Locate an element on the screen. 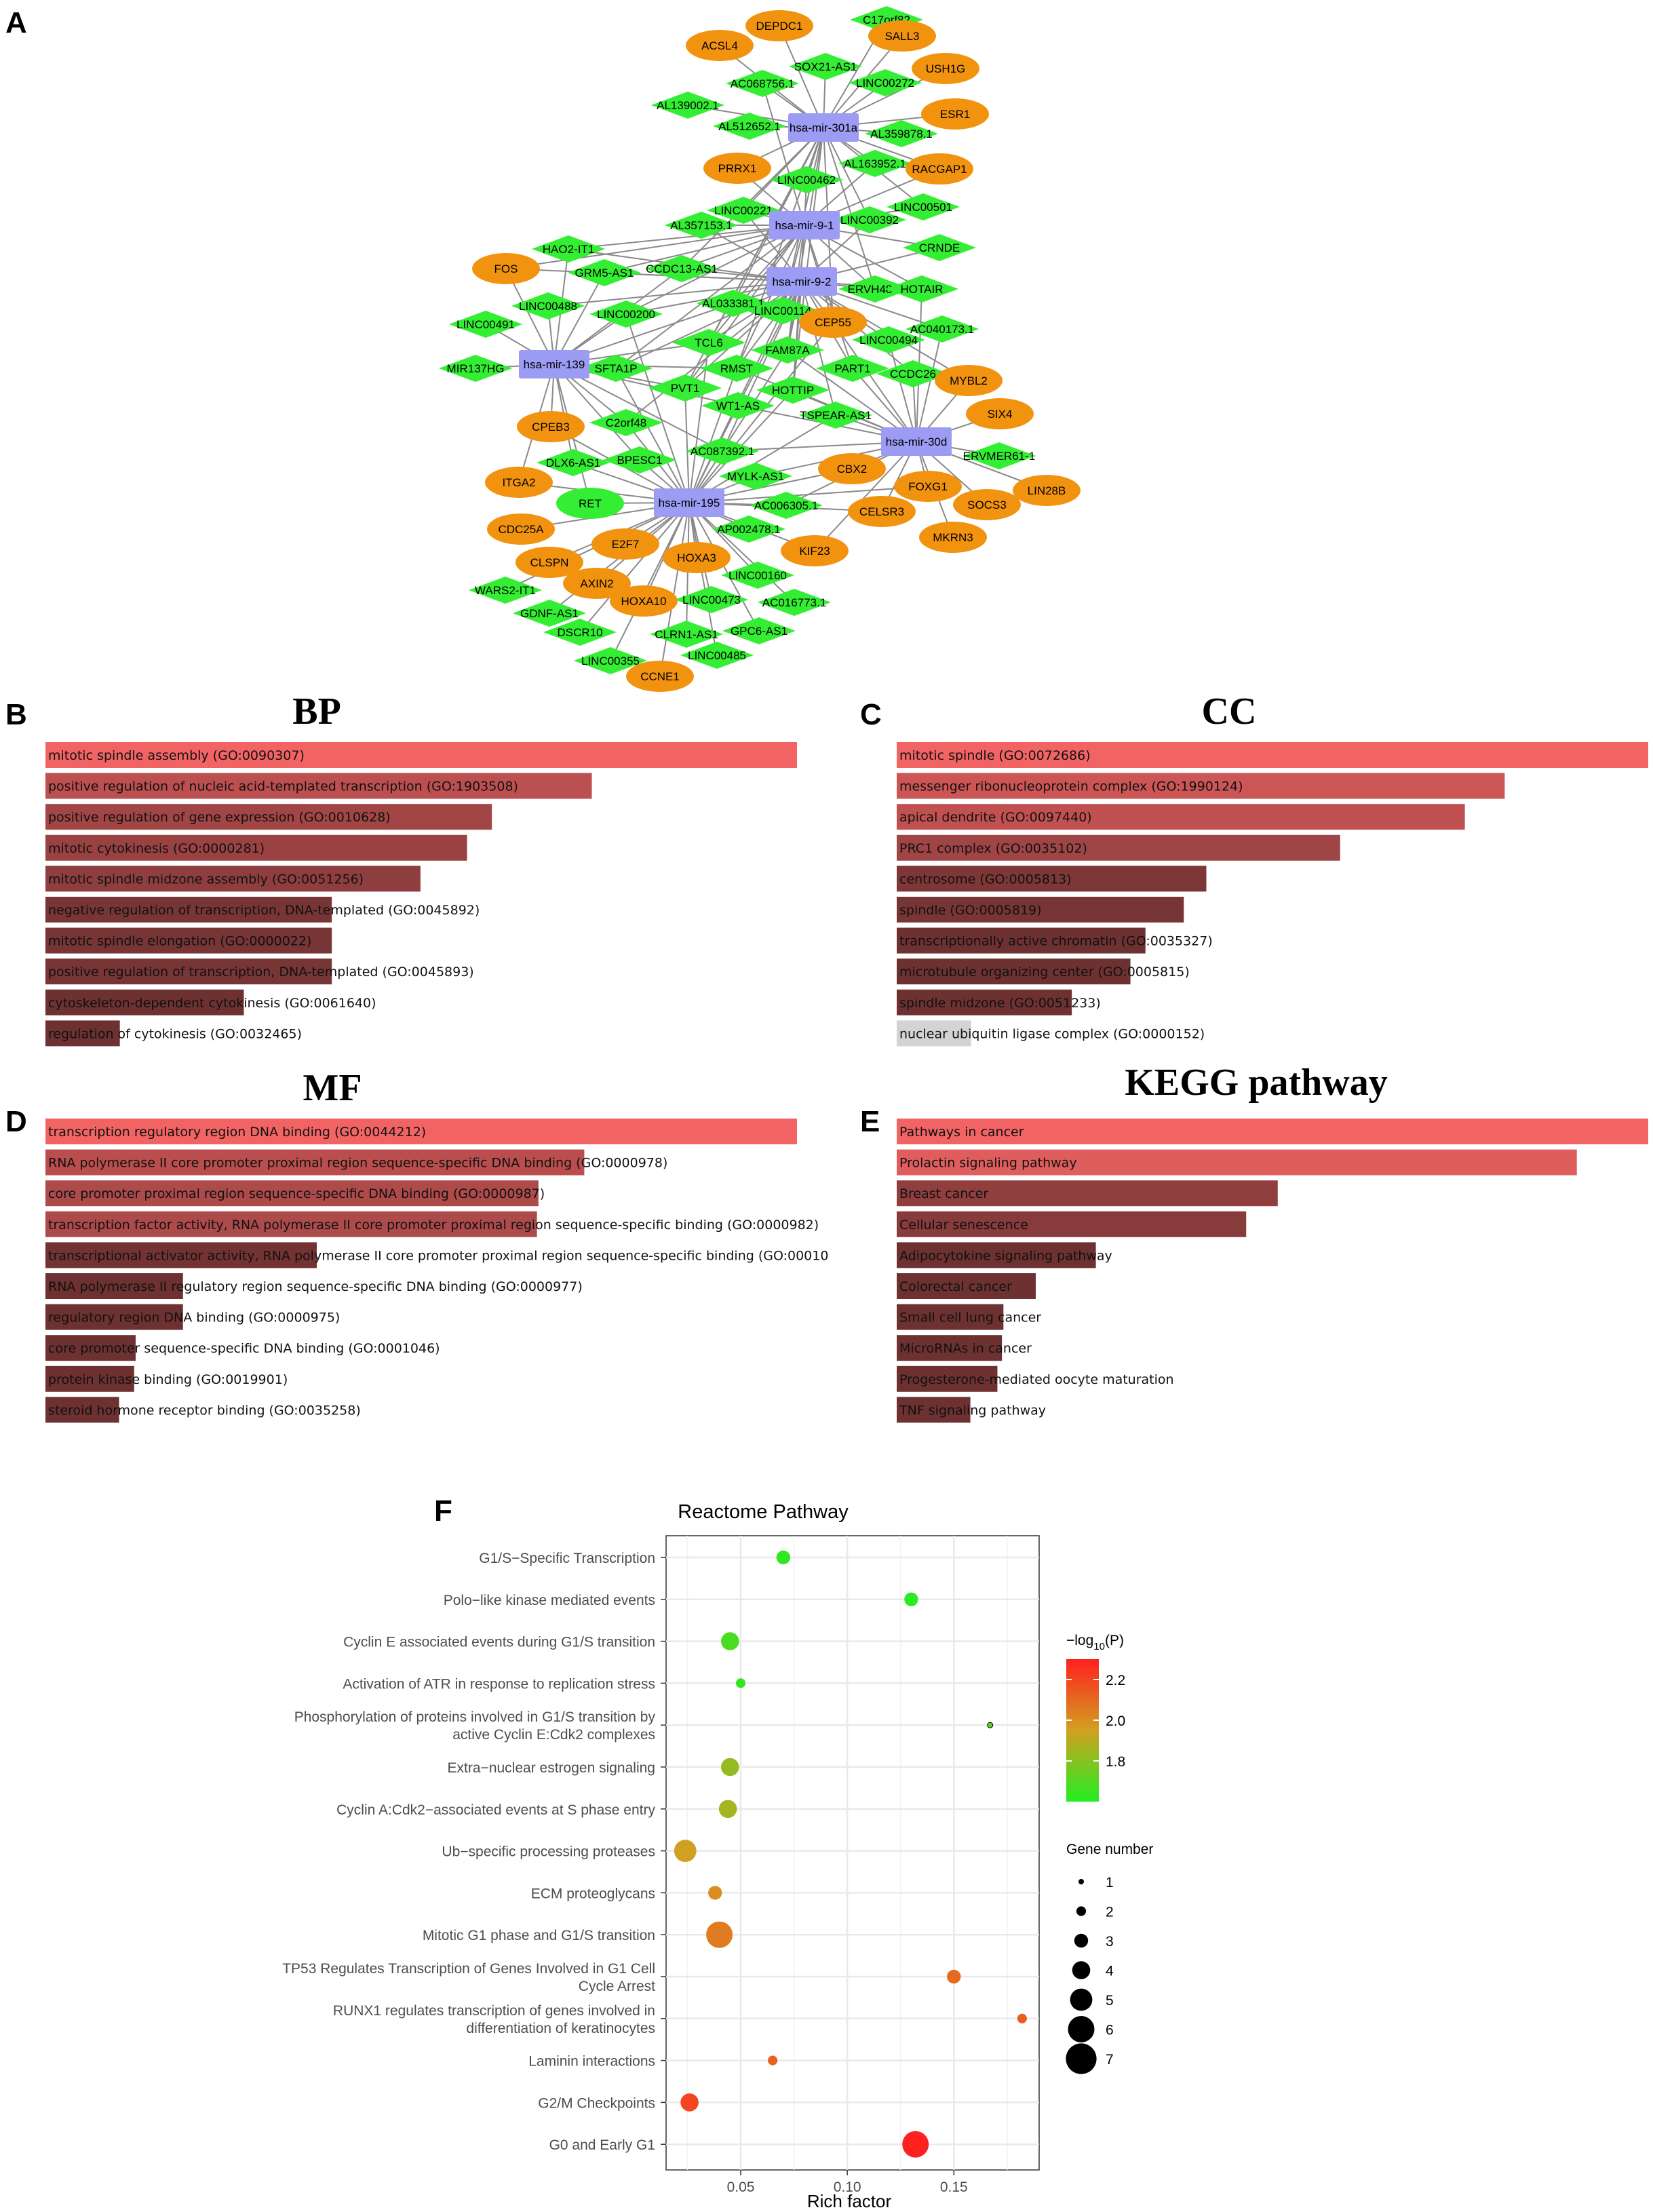  cc-title: CC is located at coordinates (1229, 712).